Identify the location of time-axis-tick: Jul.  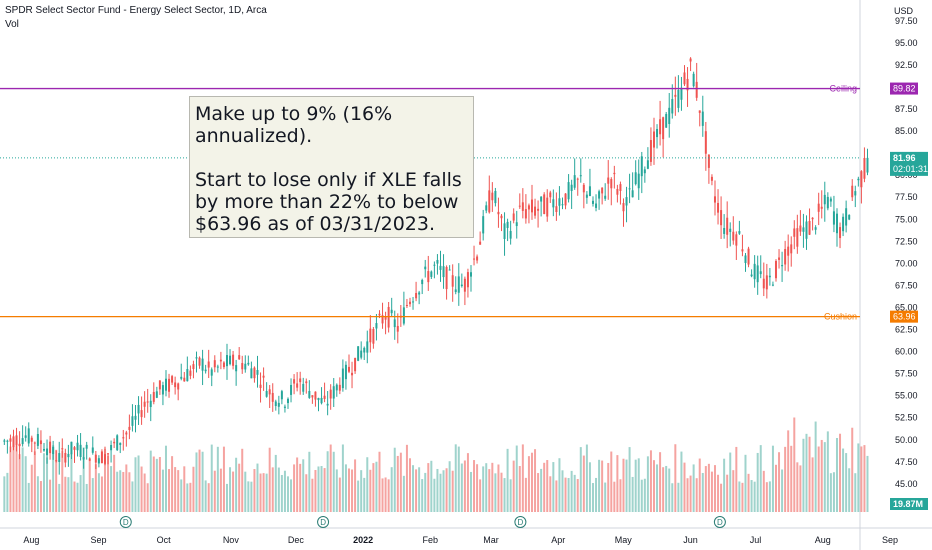
(756, 540).